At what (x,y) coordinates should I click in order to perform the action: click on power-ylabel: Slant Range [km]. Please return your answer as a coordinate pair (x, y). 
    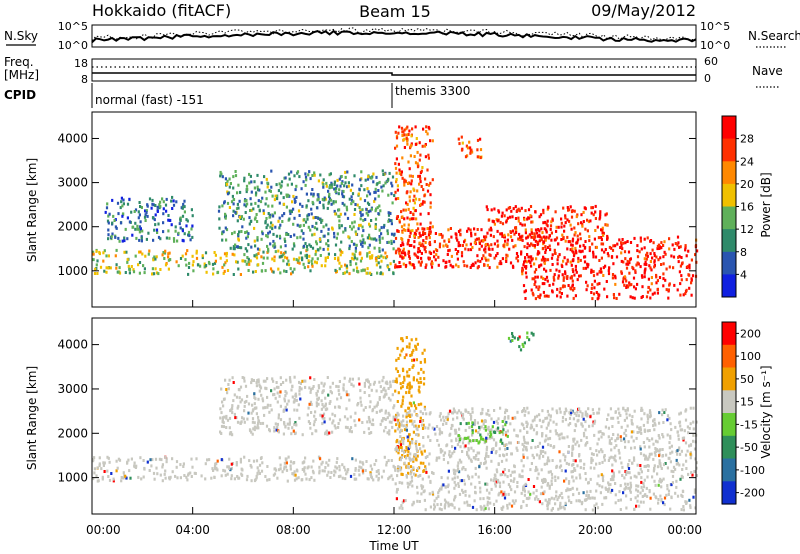
    Looking at the image, I should click on (32, 210).